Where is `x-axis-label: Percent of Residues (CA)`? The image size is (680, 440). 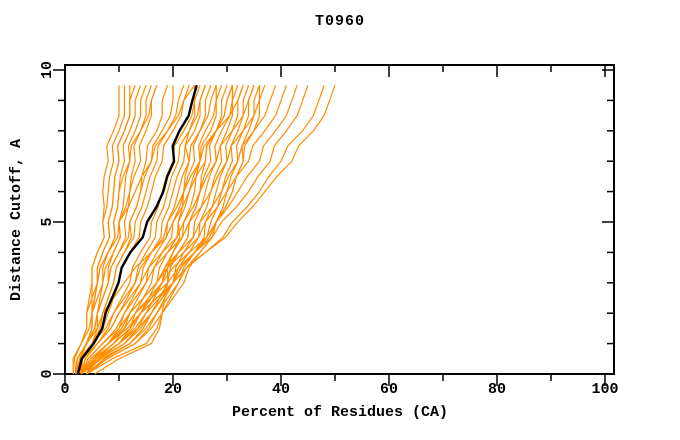 x-axis-label: Percent of Residues (CA) is located at coordinates (340, 412).